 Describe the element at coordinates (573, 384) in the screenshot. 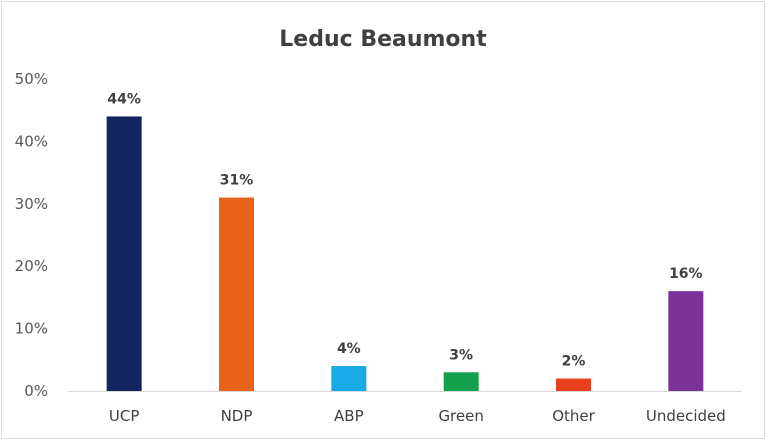

I see `bar-other` at that location.